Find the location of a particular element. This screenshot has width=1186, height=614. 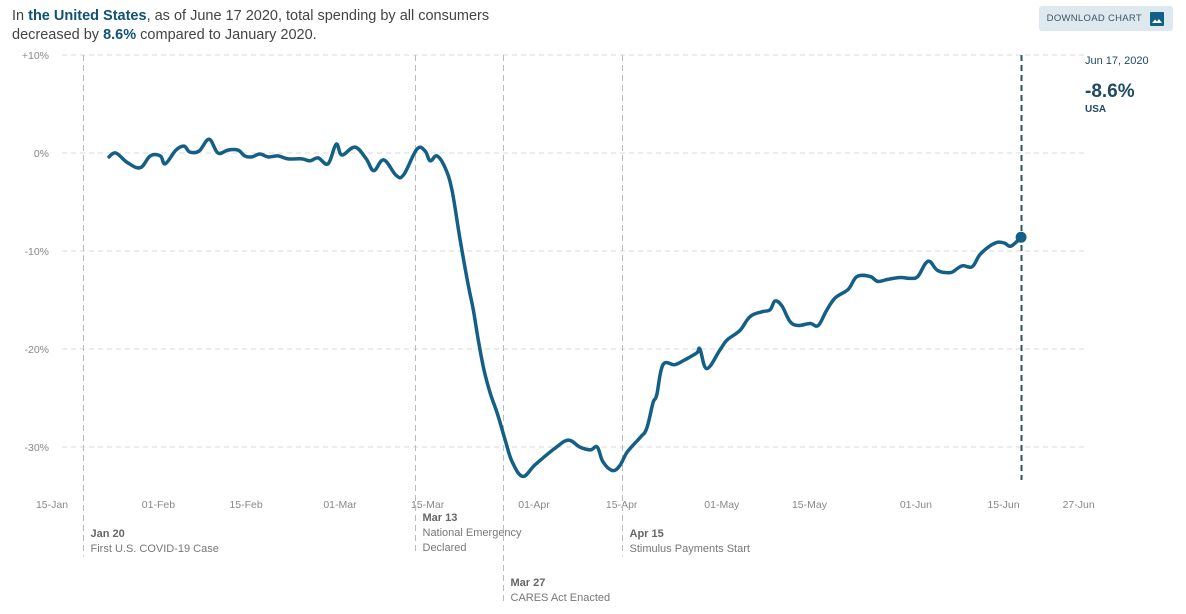

value-readout: Jun 17, 2020 -8.6% USA is located at coordinates (1117, 85).